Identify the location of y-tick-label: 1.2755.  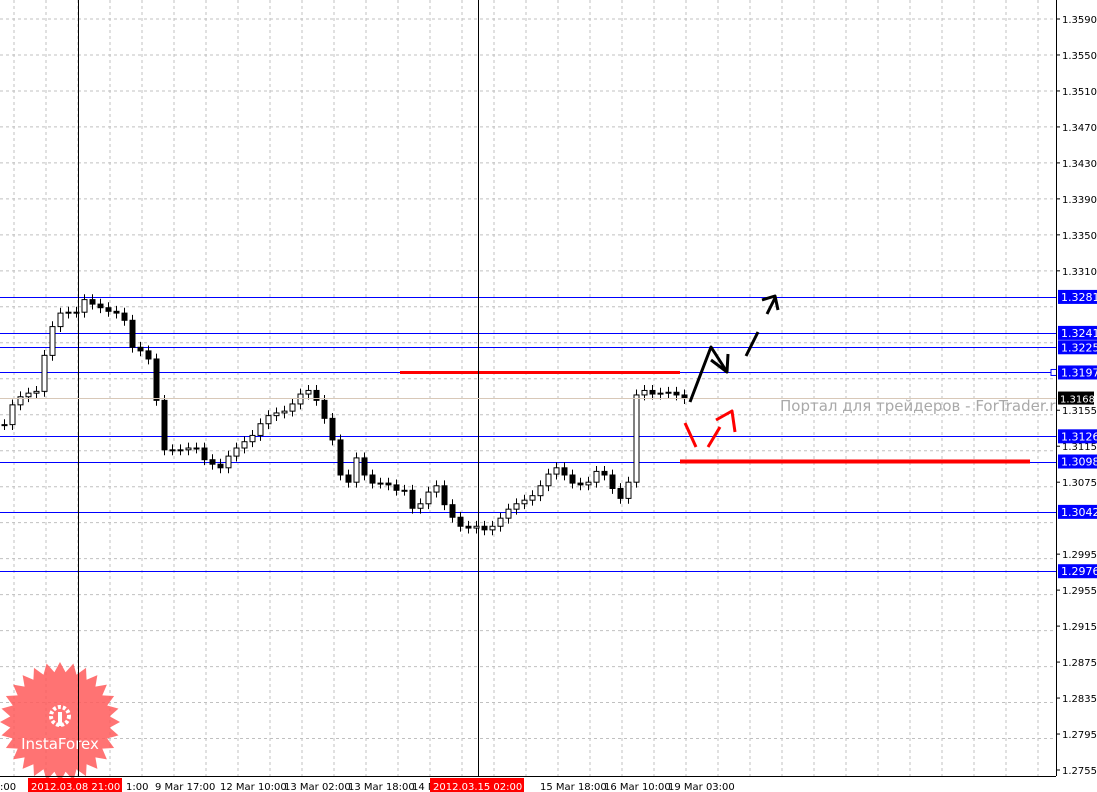
(1079, 771).